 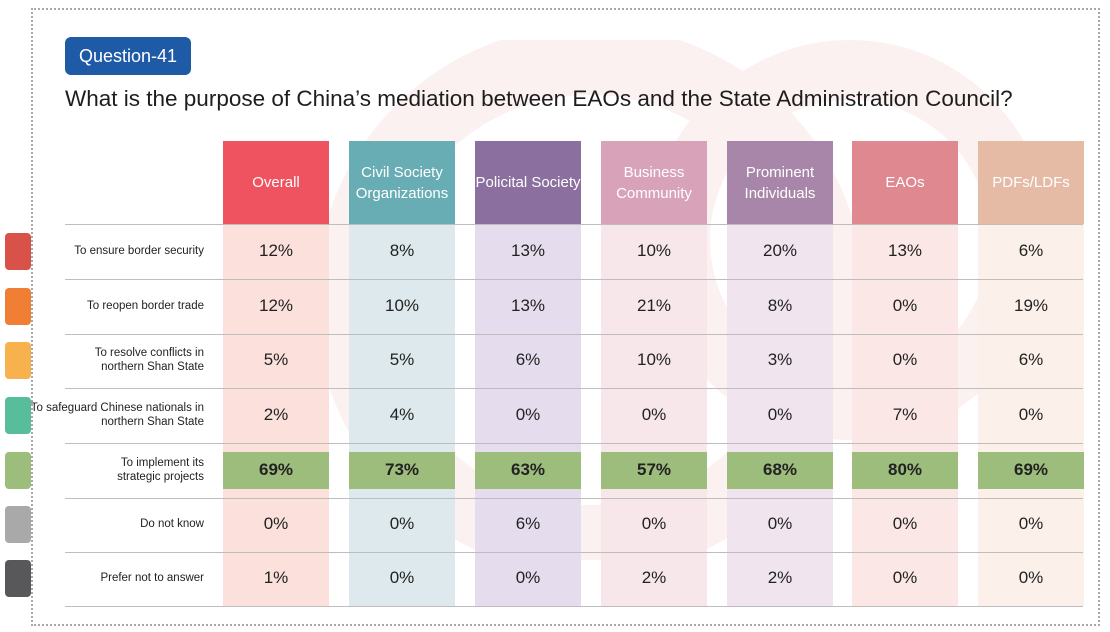 I want to click on table-cell: 63%, so click(x=528, y=470).